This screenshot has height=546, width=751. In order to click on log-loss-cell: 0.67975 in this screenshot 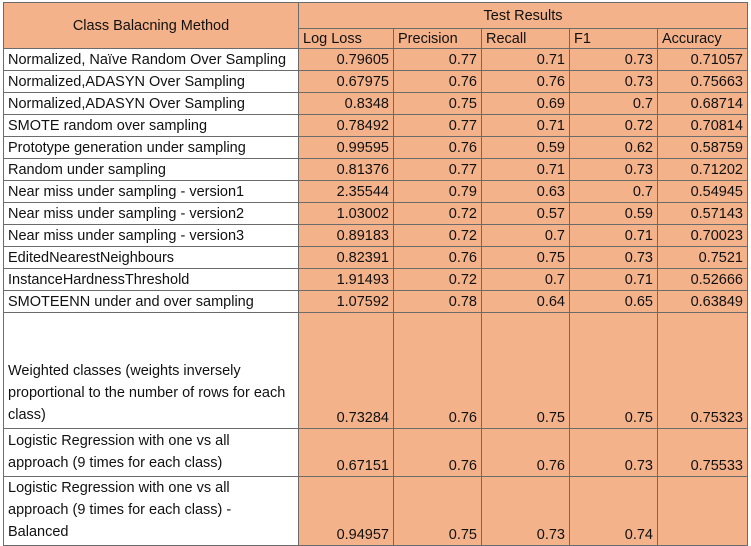, I will do `click(346, 81)`.